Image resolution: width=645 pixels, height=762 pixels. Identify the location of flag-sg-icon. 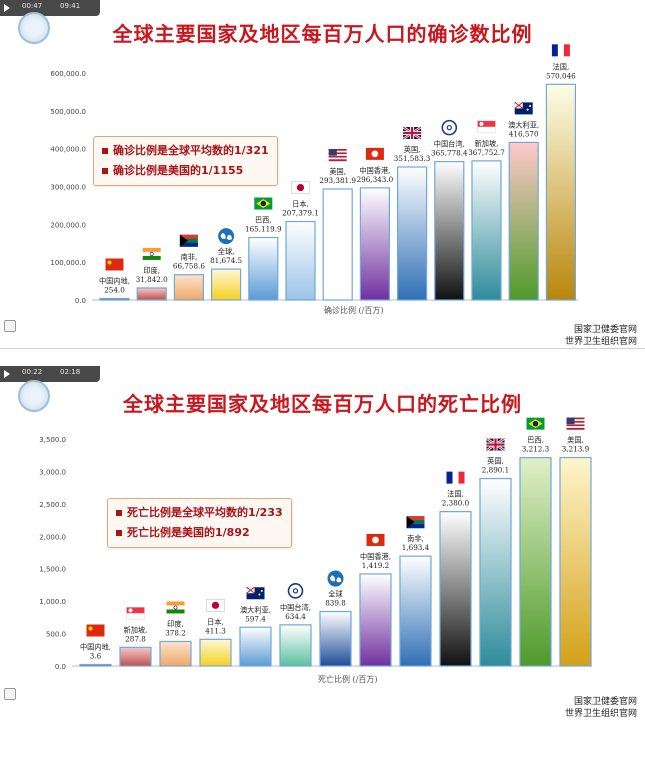
(486, 127).